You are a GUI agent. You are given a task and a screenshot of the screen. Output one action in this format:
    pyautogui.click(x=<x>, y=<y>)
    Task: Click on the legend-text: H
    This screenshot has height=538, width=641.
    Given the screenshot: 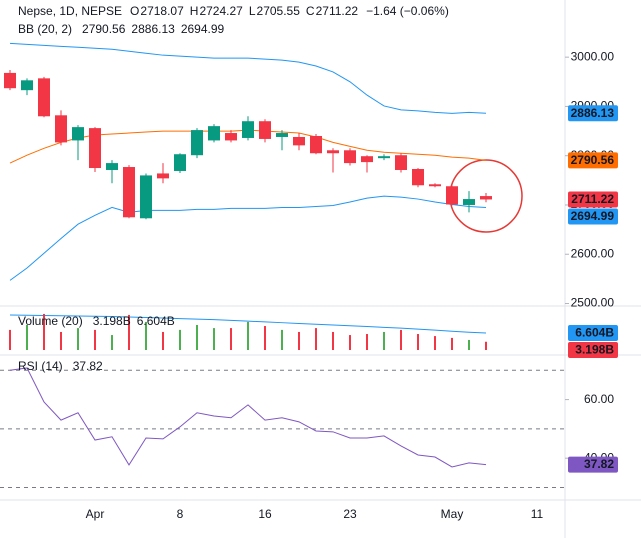 What is the action you would take?
    pyautogui.click(x=194, y=11)
    